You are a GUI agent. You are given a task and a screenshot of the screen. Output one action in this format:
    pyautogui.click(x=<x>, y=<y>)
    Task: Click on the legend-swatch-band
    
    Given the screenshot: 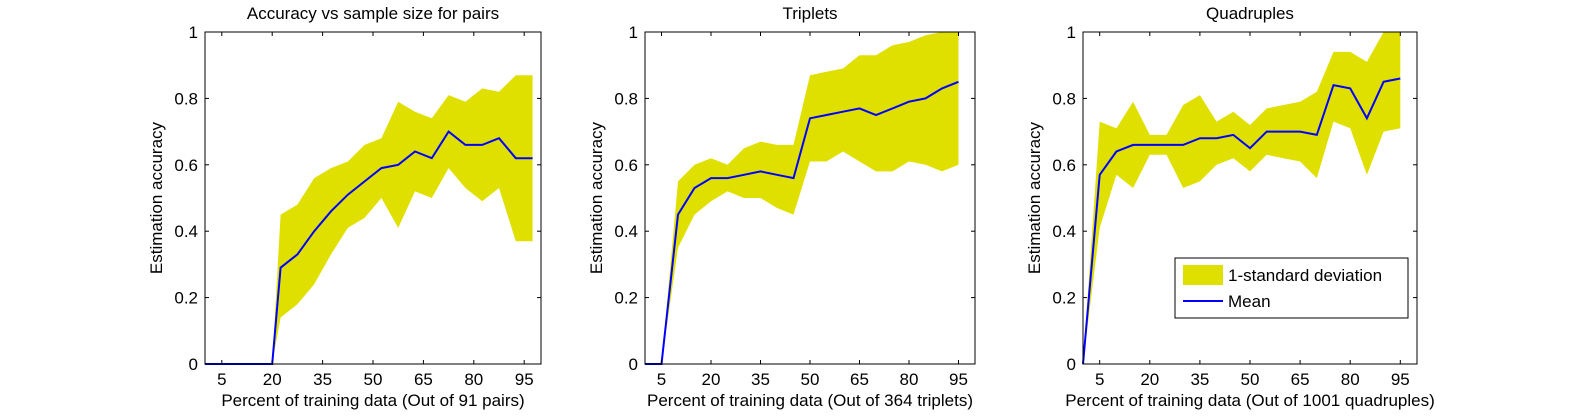 What is the action you would take?
    pyautogui.click(x=1203, y=275)
    